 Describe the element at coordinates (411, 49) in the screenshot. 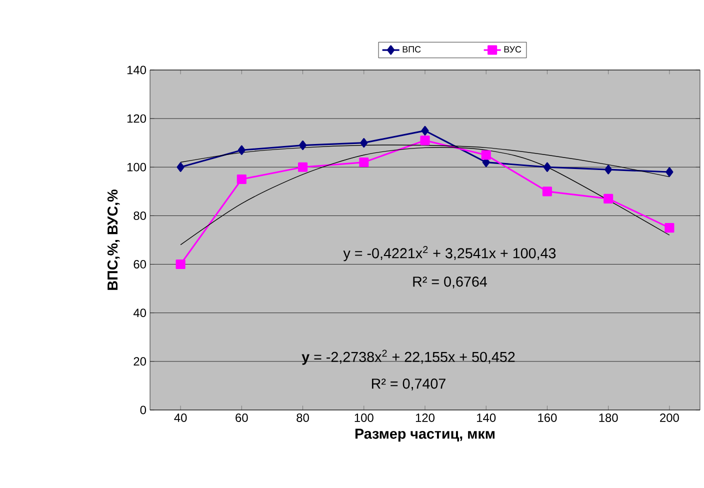

I see `legend-label: ВПС` at that location.